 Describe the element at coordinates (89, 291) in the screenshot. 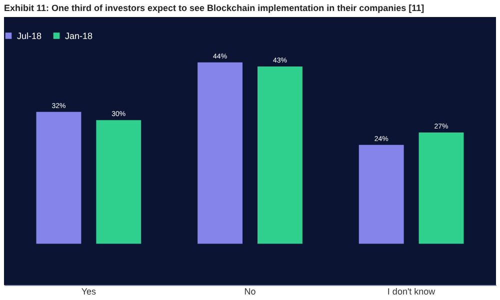

I see `x-tick-label: Yes` at that location.